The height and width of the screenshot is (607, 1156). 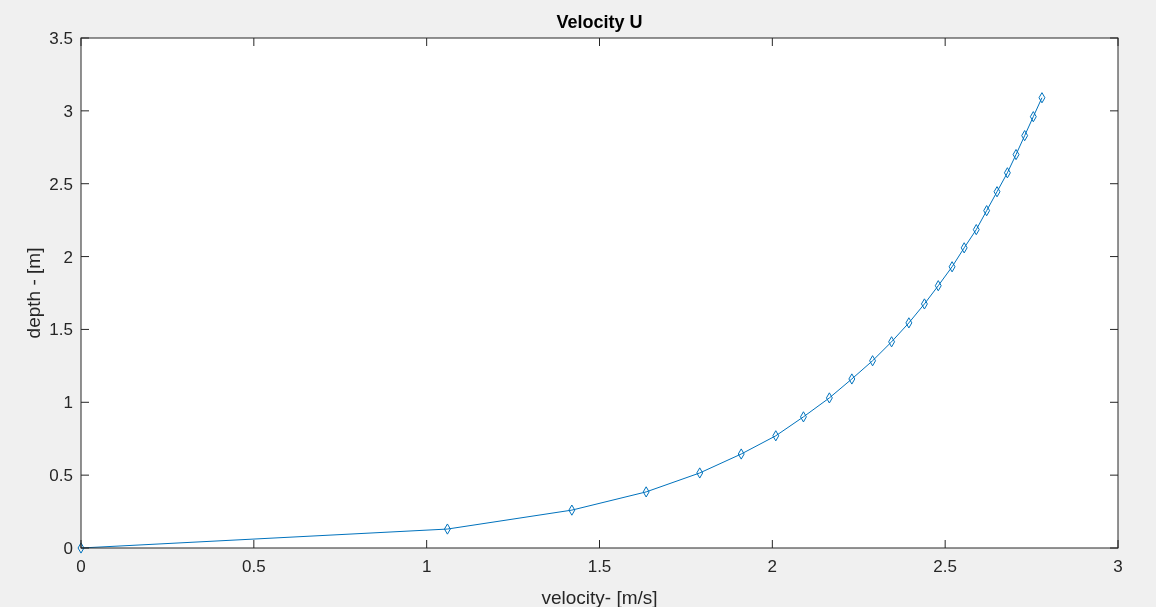 I want to click on y-tick-label: 0.5, so click(x=61, y=476).